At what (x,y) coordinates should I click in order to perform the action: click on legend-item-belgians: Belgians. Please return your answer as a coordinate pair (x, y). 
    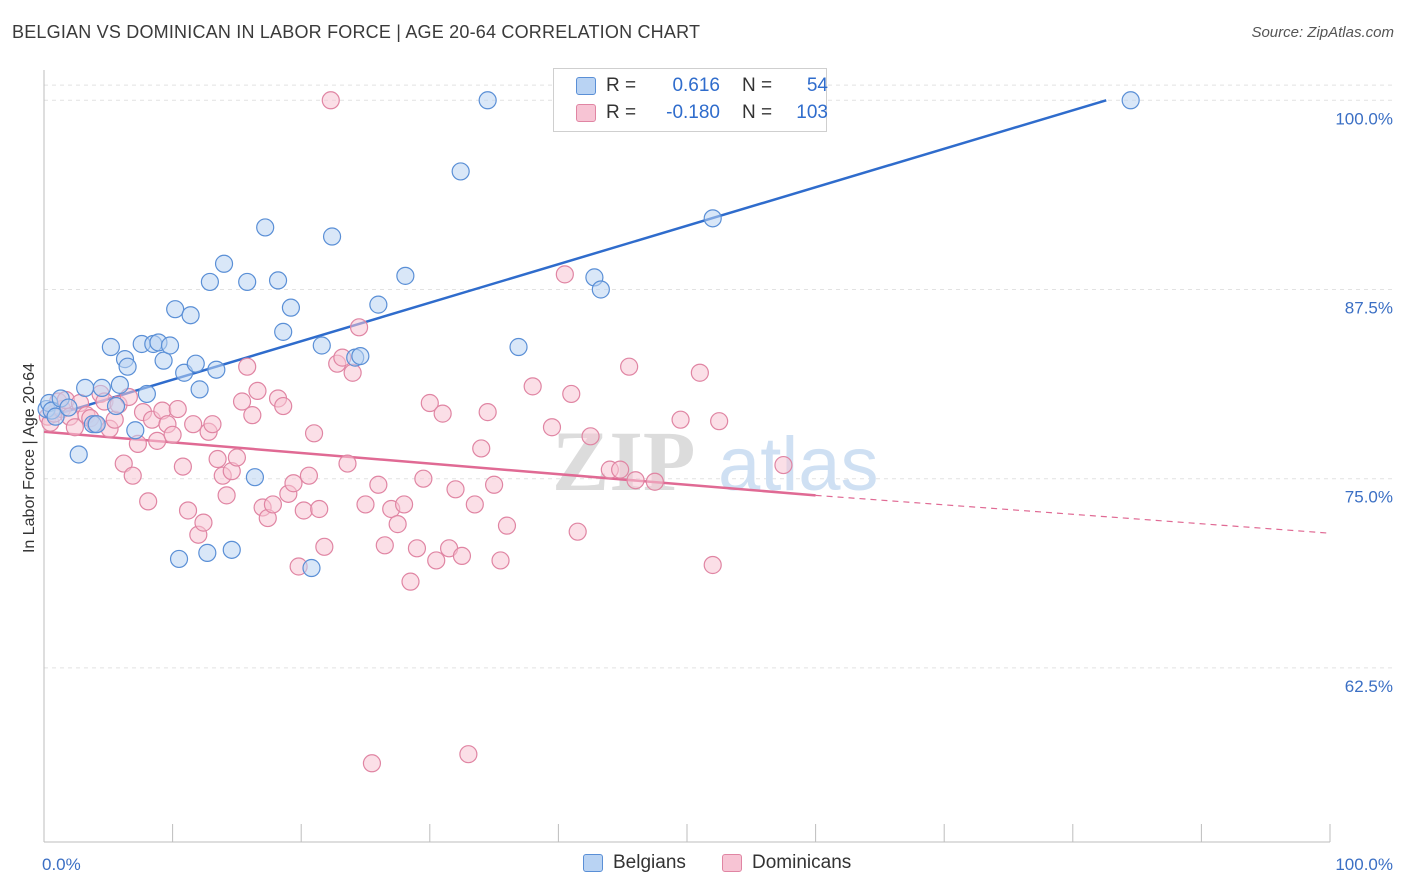
    Looking at the image, I should click on (634, 863).